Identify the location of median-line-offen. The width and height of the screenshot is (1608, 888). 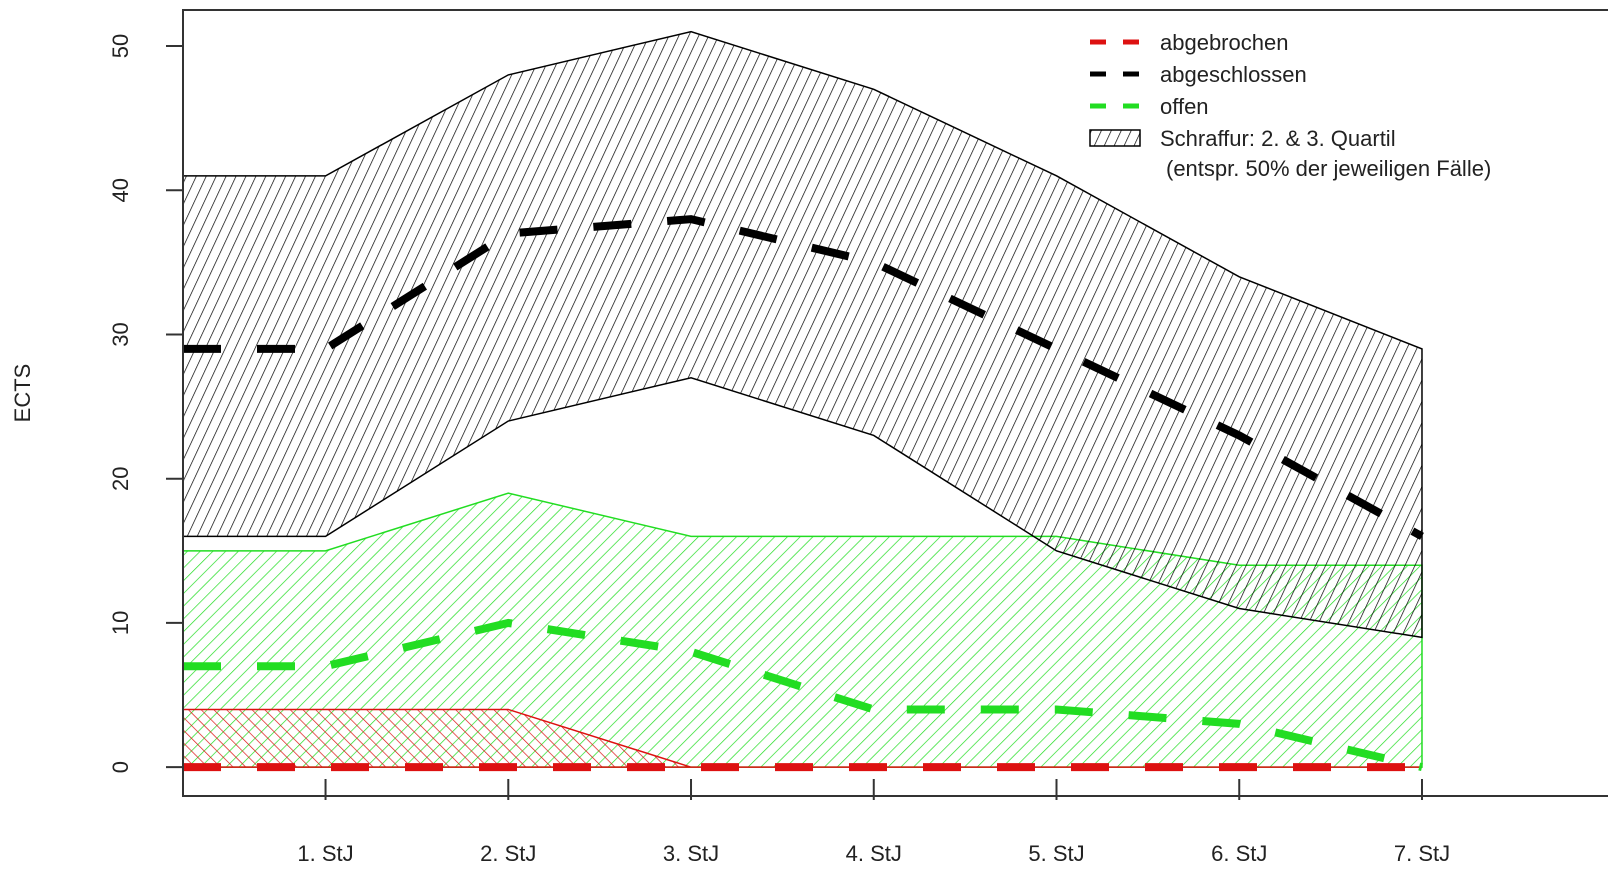
(803, 695).